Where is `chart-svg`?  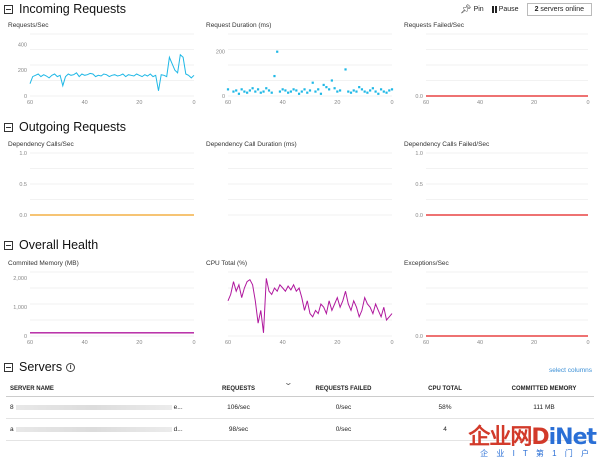 chart-svg is located at coordinates (310, 184).